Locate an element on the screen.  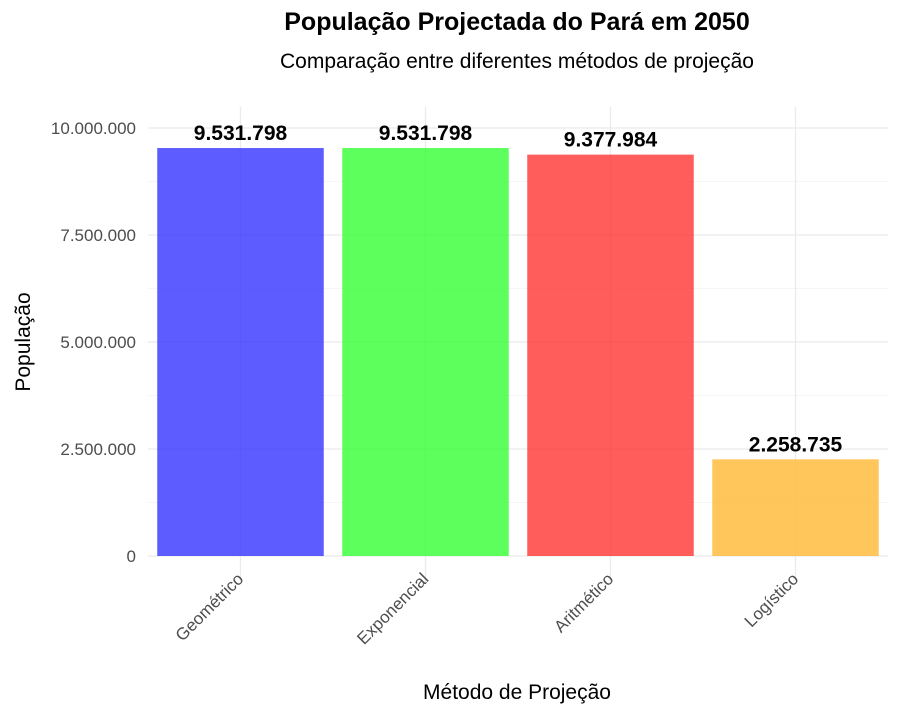
x-tick-label: Aritmético is located at coordinates (583, 602).